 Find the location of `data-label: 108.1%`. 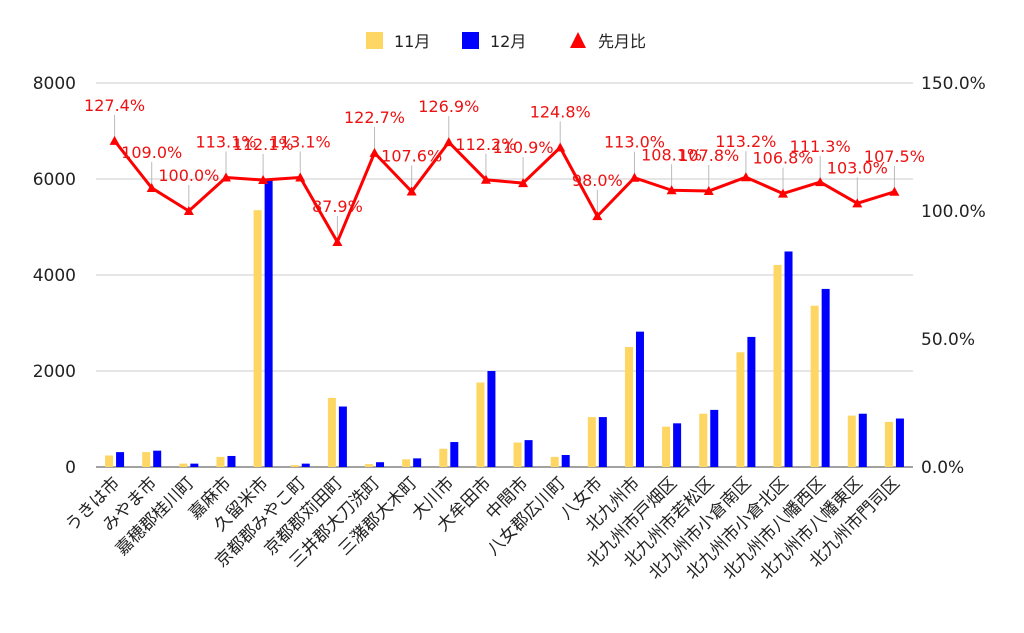

data-label: 108.1% is located at coordinates (671, 154).